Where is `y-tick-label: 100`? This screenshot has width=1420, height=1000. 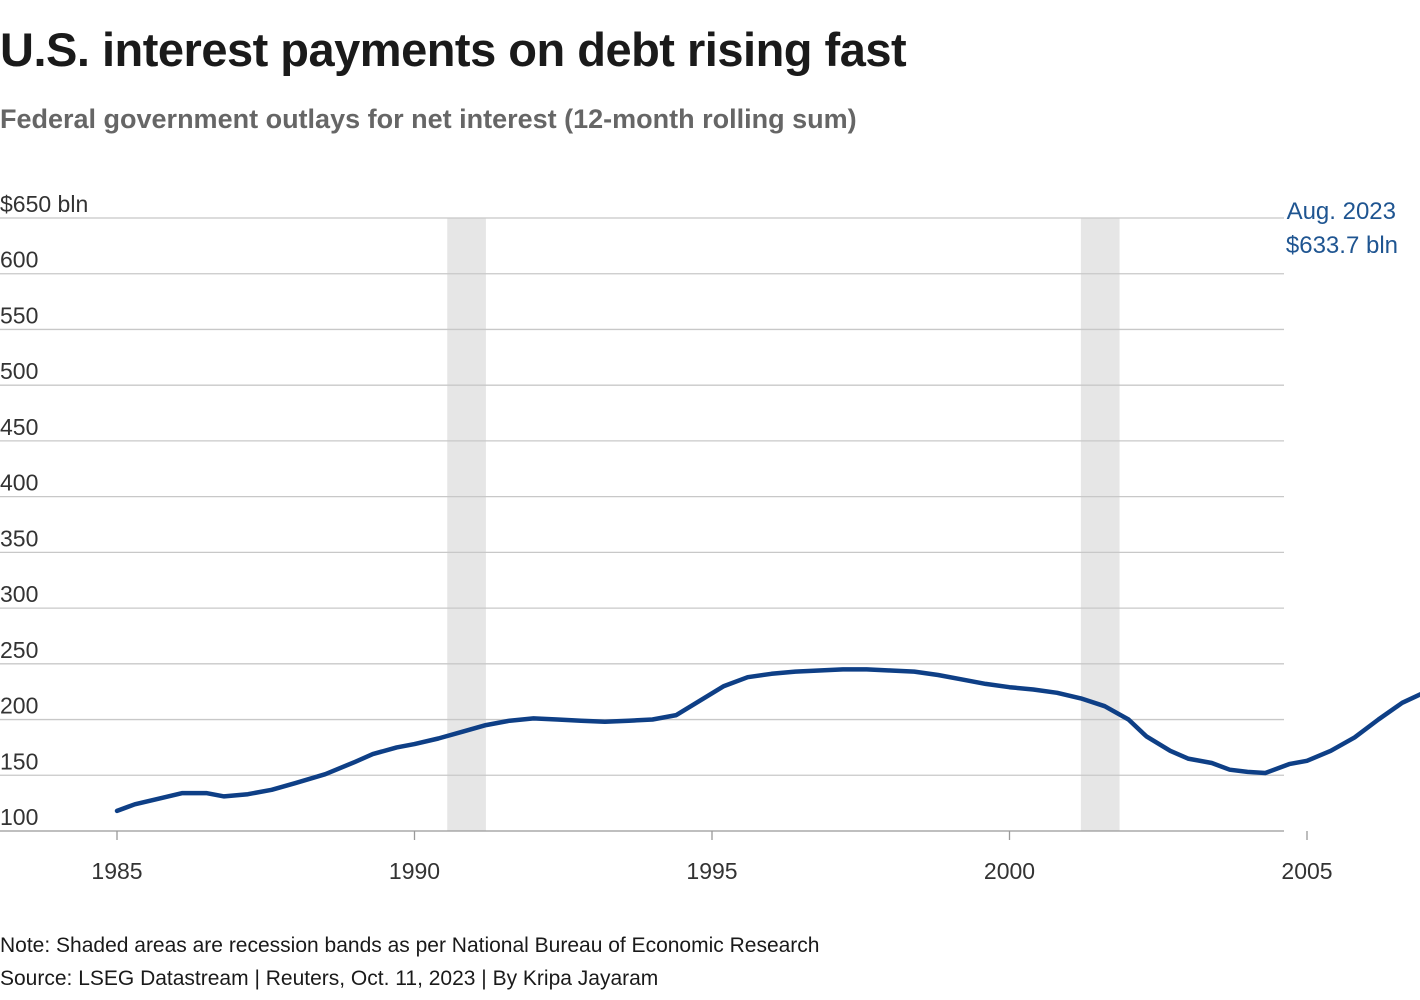
y-tick-label: 100 is located at coordinates (19, 817).